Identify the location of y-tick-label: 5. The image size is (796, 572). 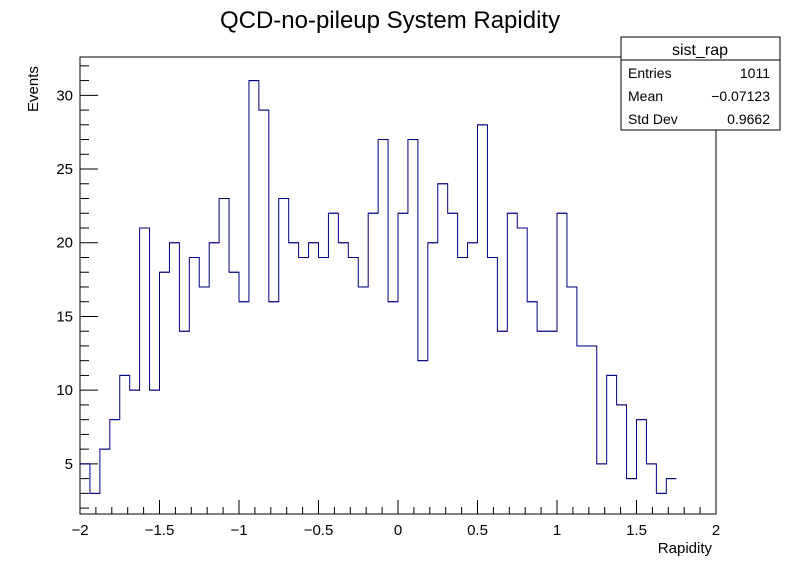
(69, 464).